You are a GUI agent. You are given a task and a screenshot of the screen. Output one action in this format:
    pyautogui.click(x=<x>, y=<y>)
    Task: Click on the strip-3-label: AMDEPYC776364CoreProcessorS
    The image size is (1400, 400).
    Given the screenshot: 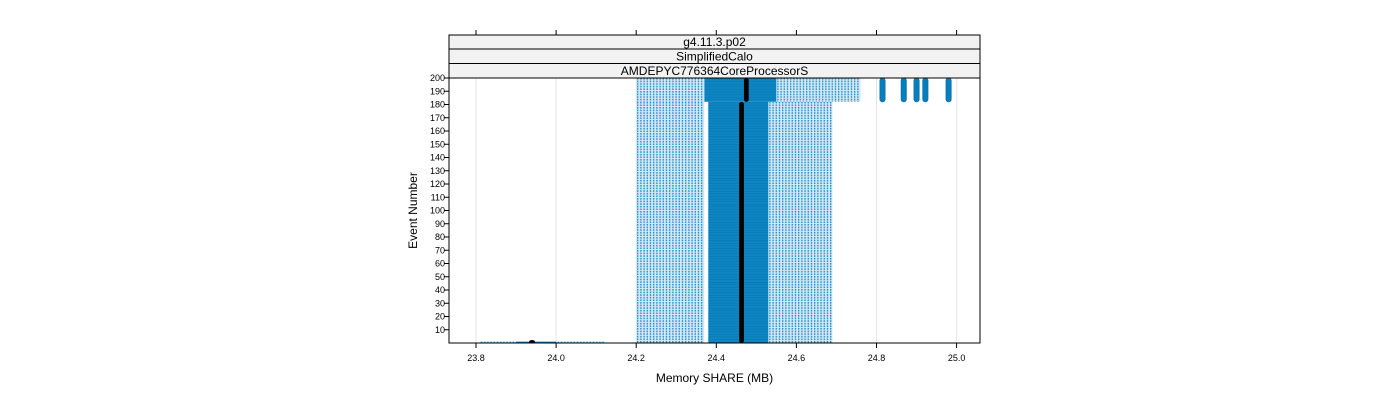 What is the action you would take?
    pyautogui.click(x=714, y=71)
    